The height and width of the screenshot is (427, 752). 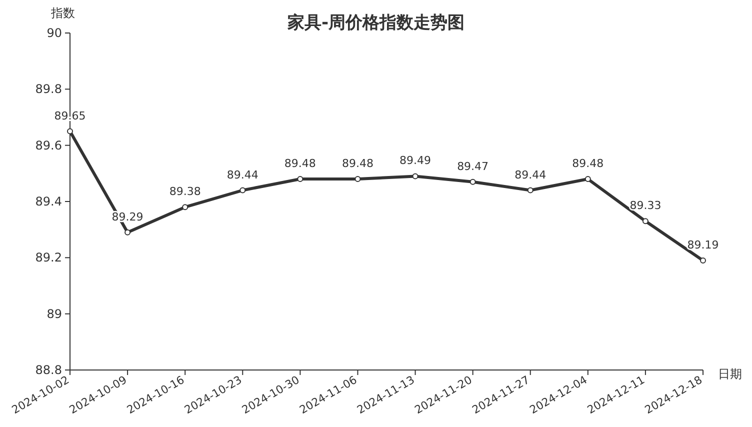 I want to click on y-tick-label: 89.4, so click(x=48, y=201).